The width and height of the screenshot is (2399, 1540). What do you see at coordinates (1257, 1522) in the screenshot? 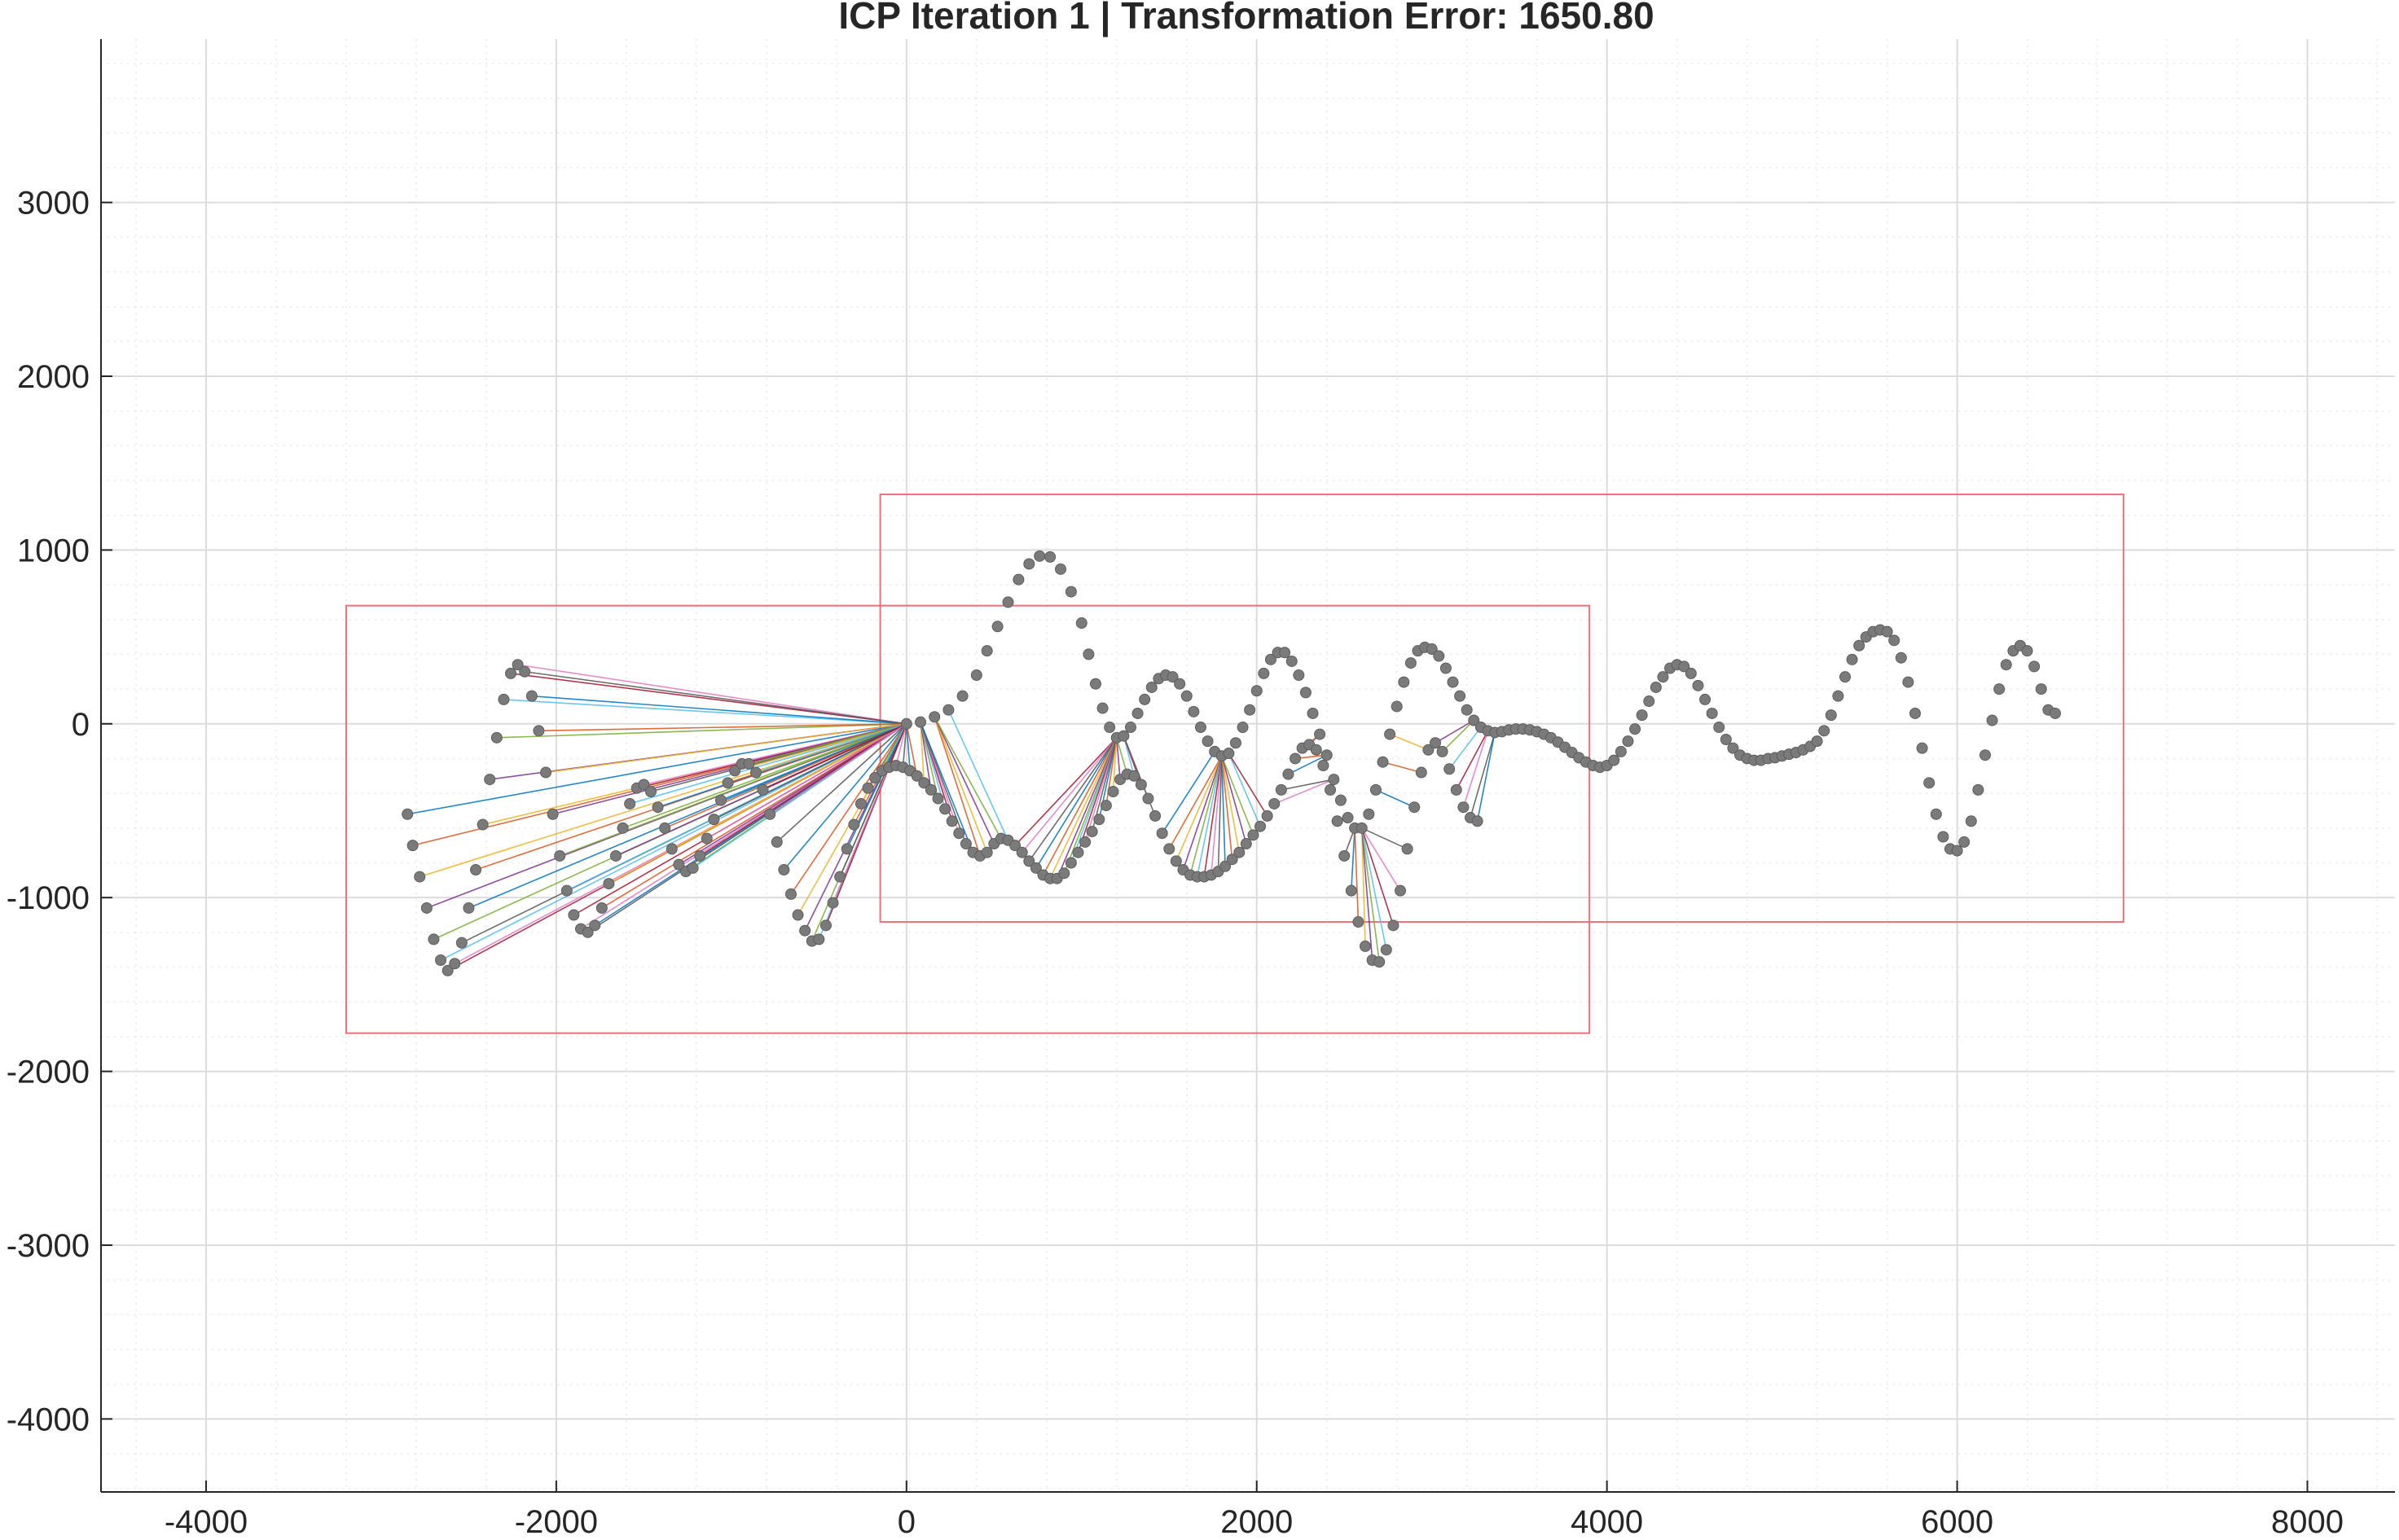
I see `x-tick-label: 2000` at bounding box center [1257, 1522].